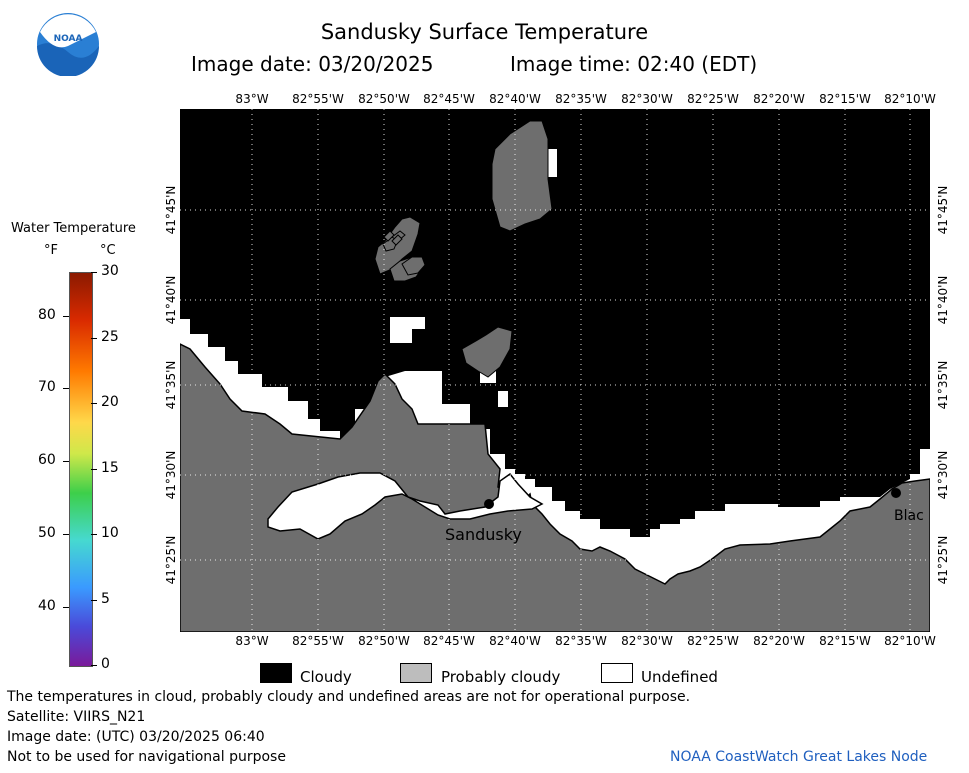  I want to click on kelleys-island, so click(522, 176).